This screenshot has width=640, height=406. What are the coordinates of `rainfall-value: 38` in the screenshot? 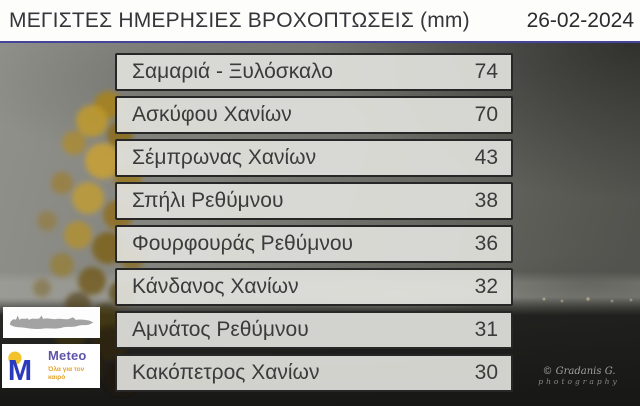 It's located at (486, 200).